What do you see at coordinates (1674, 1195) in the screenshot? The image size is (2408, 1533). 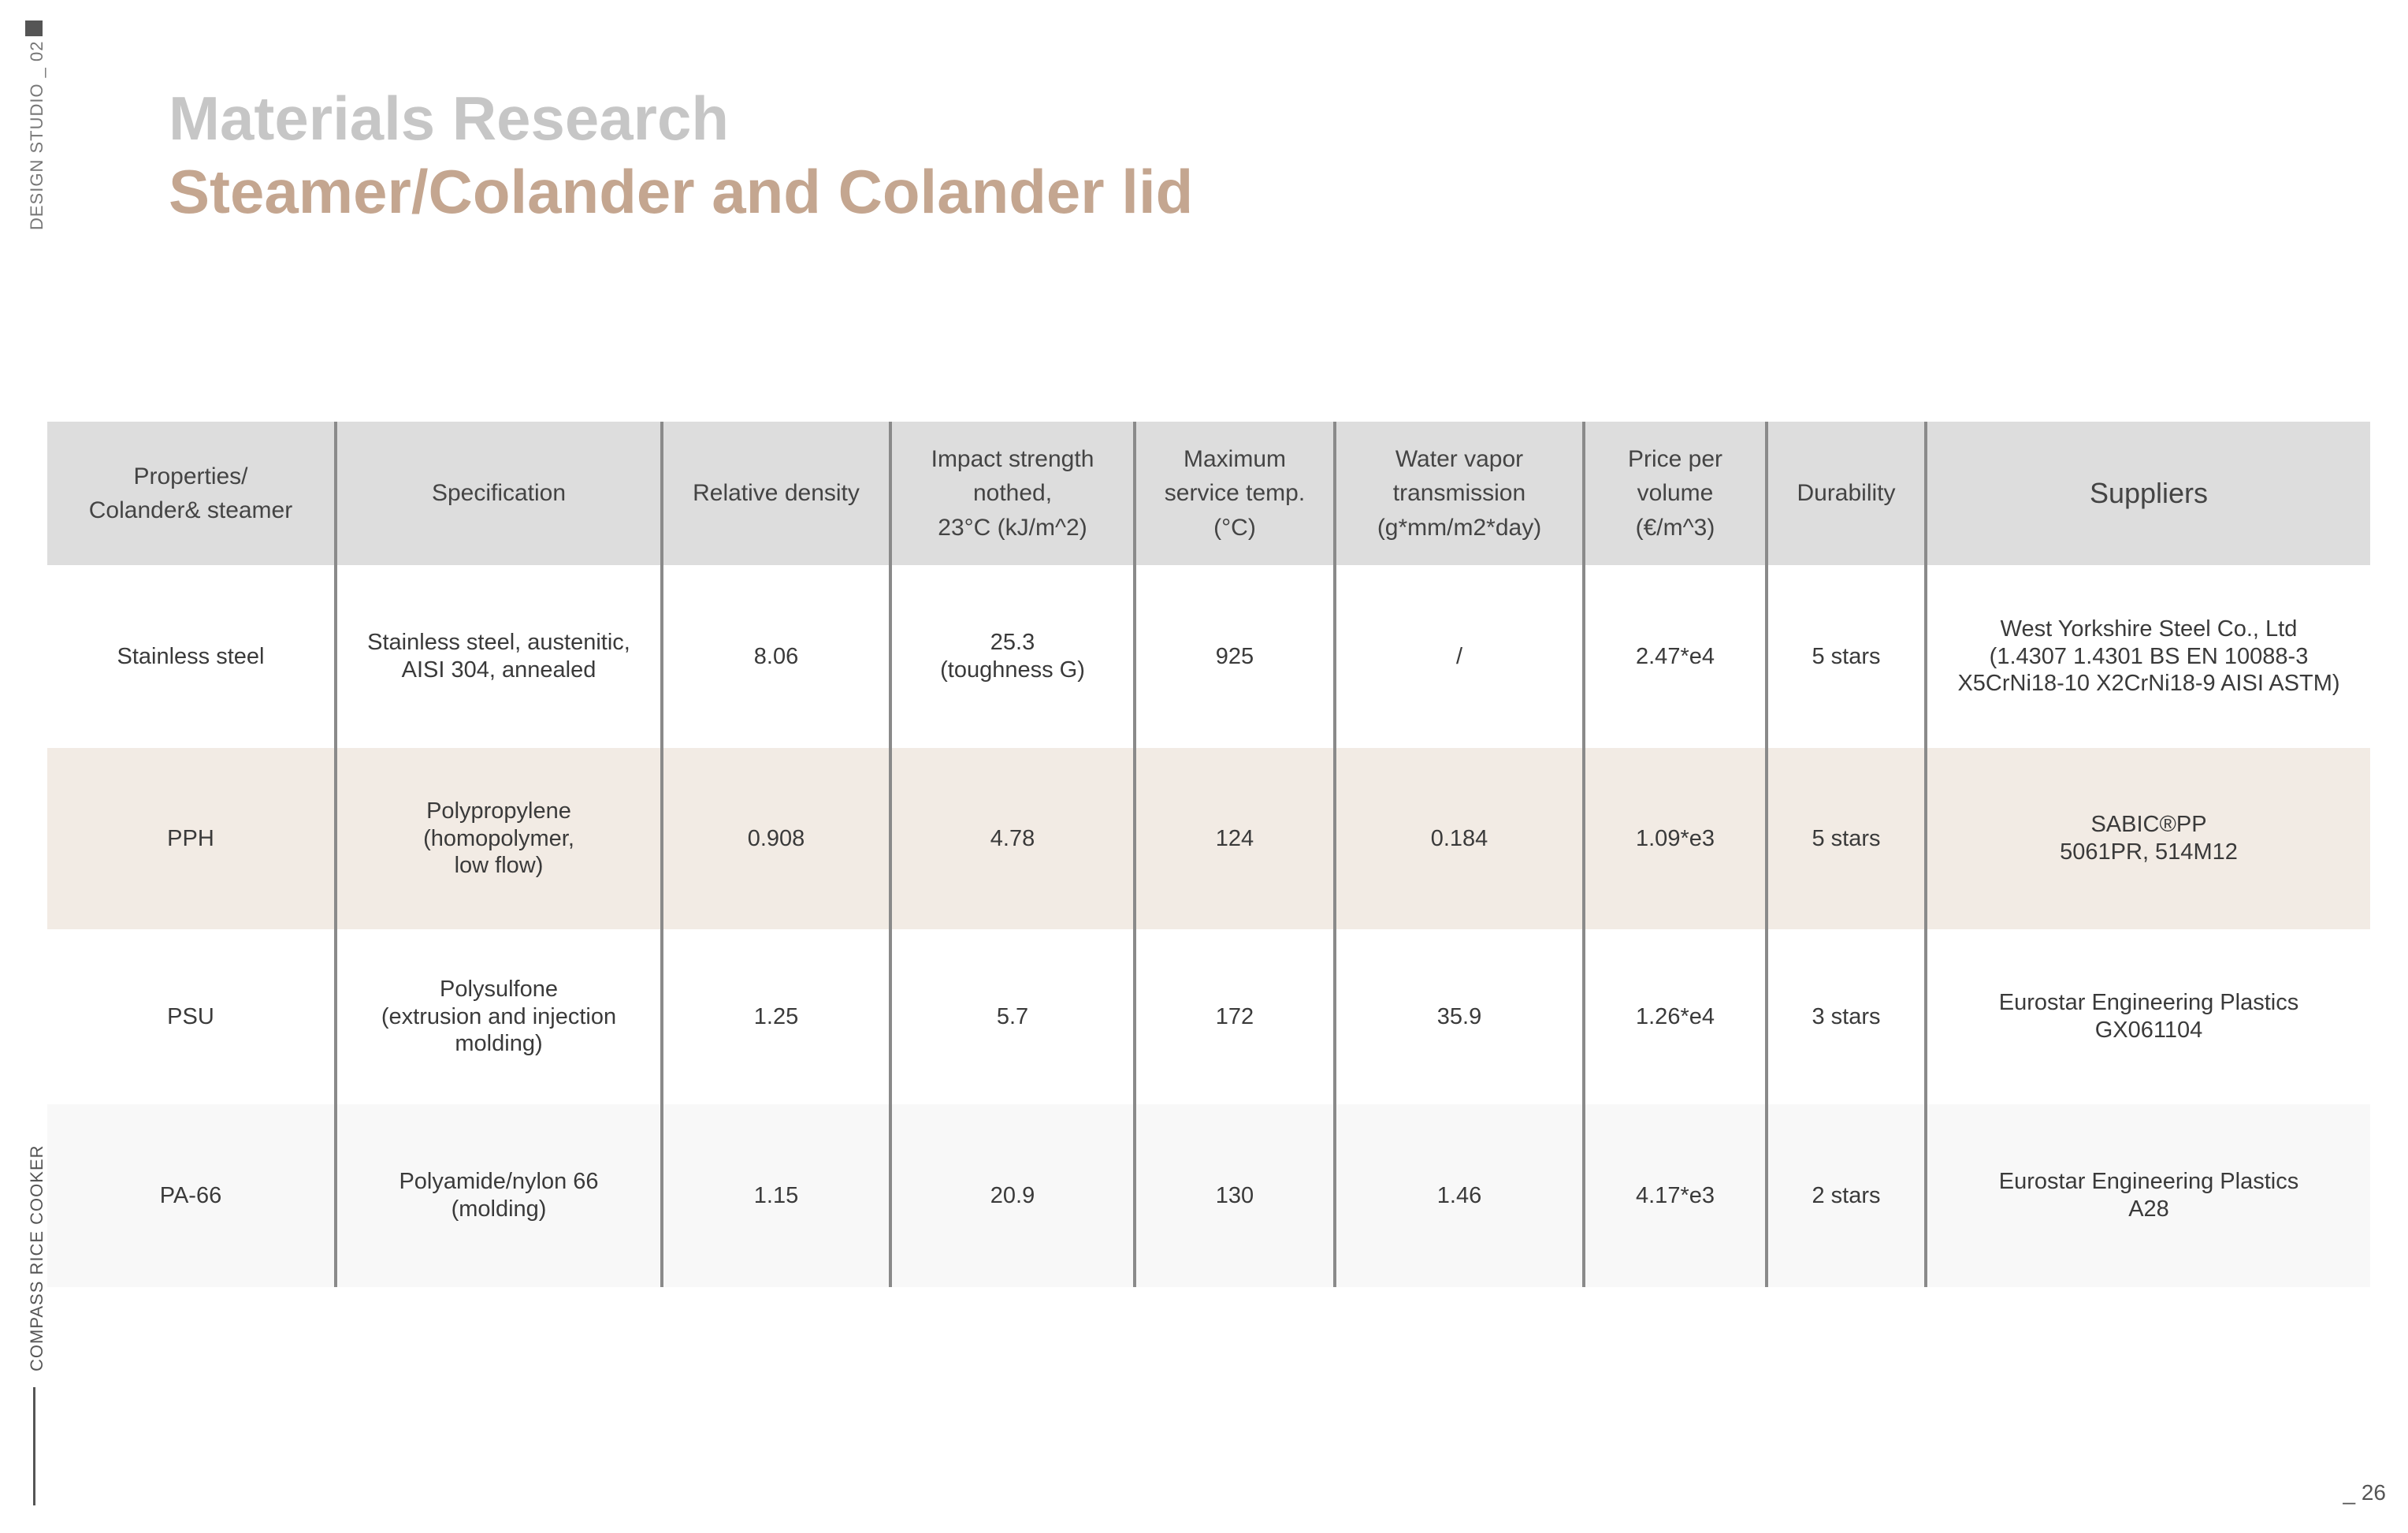 I see `cell-price: 4.17*e3` at bounding box center [1674, 1195].